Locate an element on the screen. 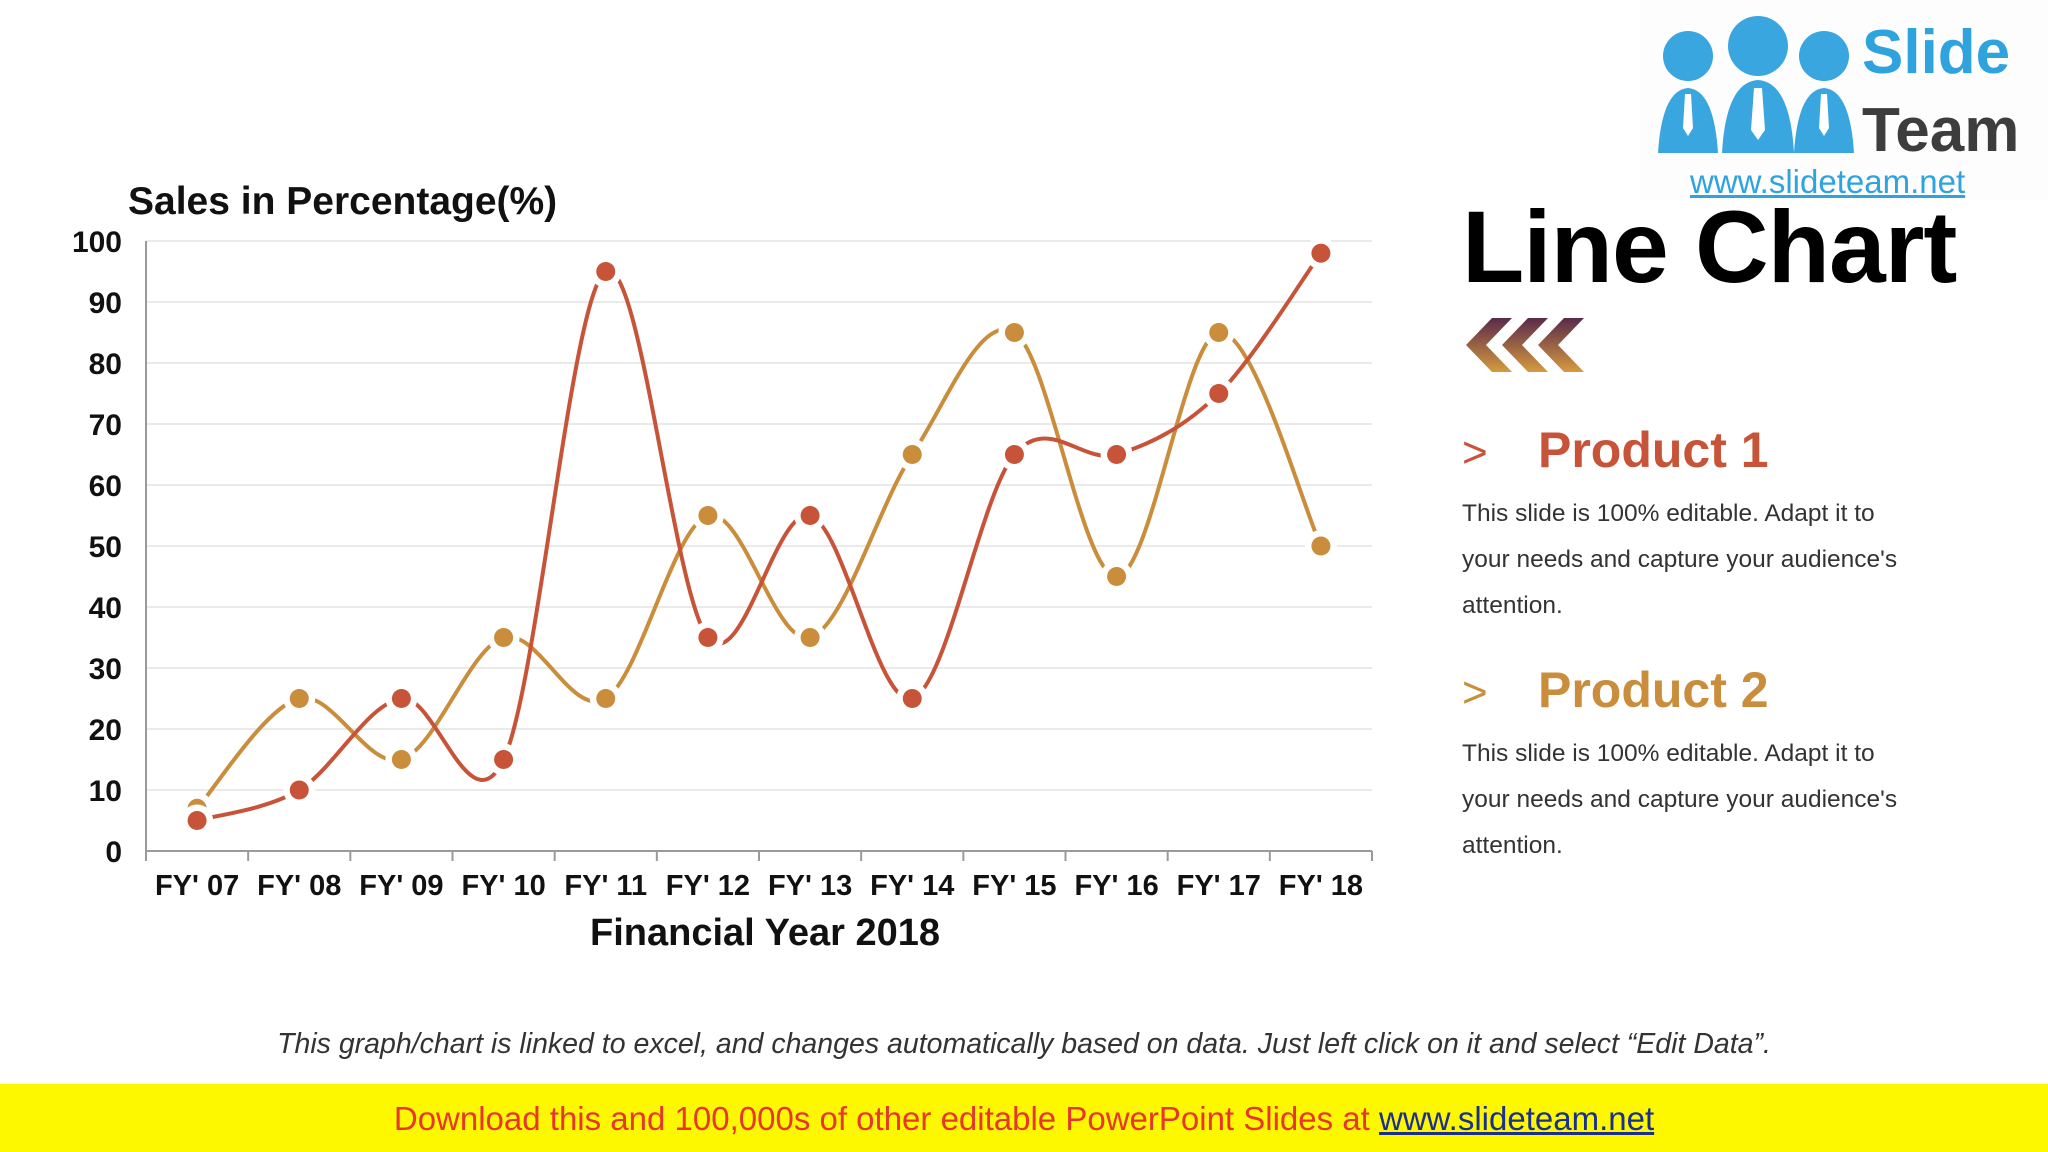 The height and width of the screenshot is (1152, 2048). y-axis-label: Sales in Percentage(%) is located at coordinates (343, 201).